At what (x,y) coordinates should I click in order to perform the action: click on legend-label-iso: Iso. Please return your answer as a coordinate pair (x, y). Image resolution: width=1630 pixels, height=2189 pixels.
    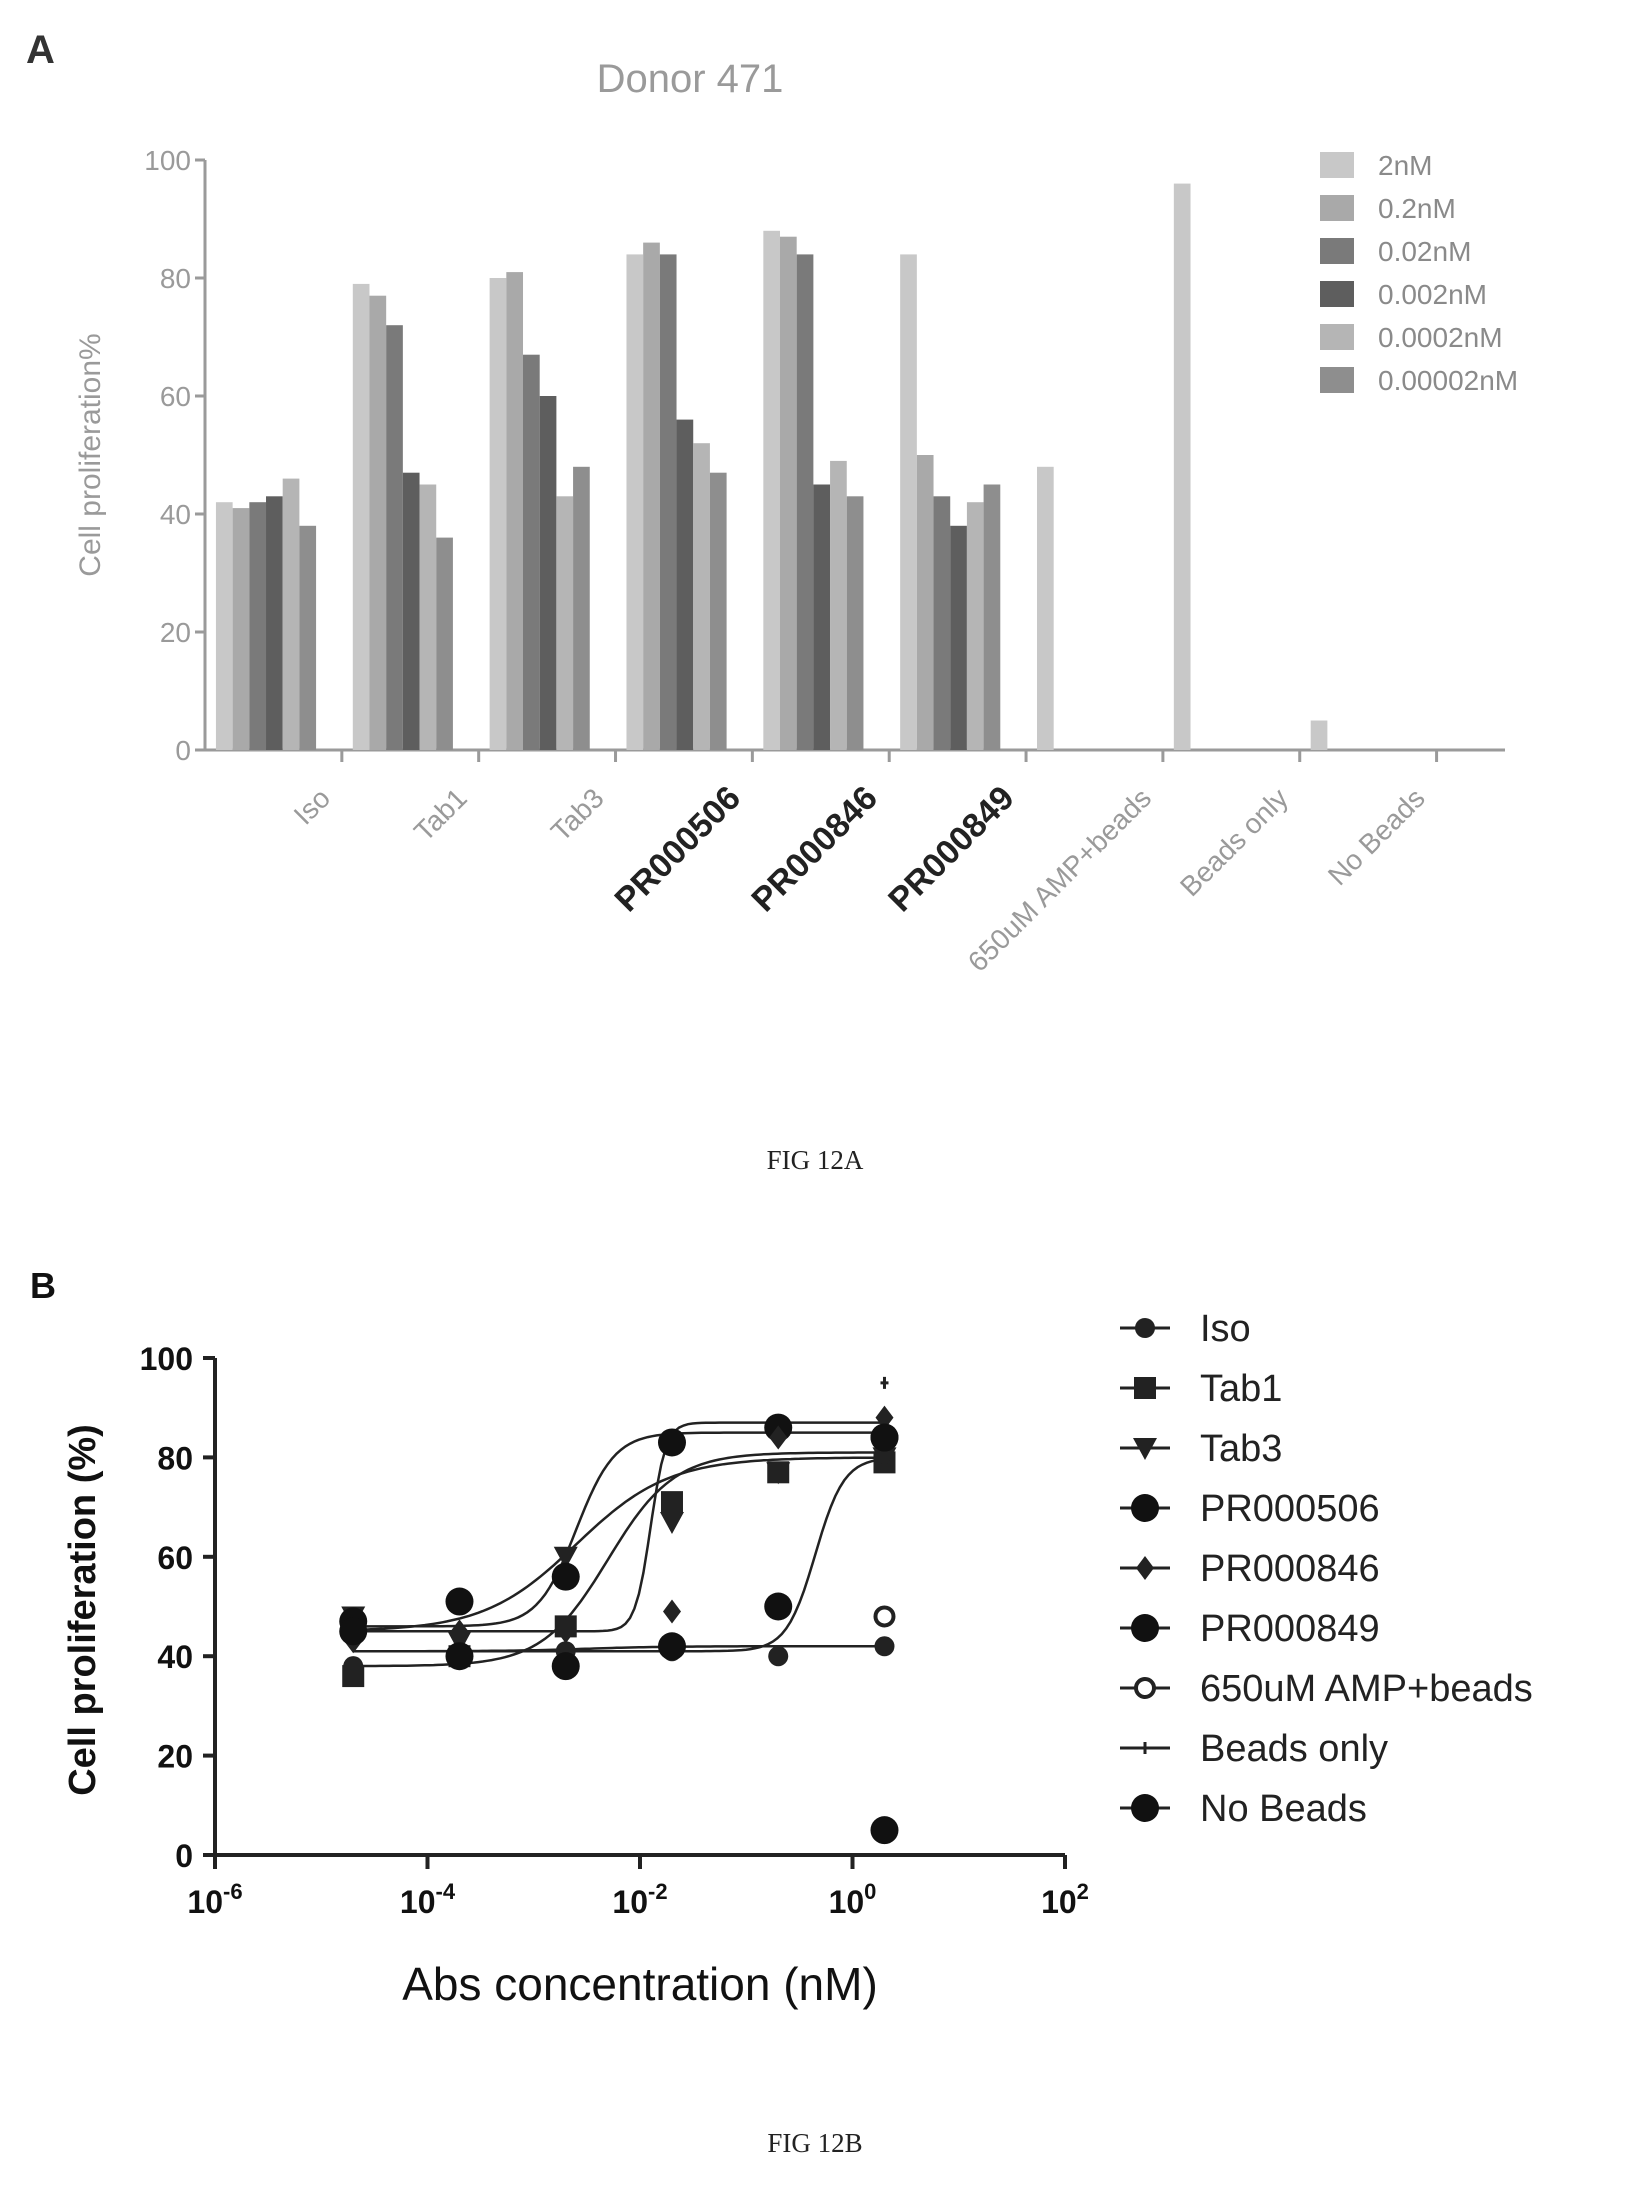
    Looking at the image, I should click on (1225, 1329).